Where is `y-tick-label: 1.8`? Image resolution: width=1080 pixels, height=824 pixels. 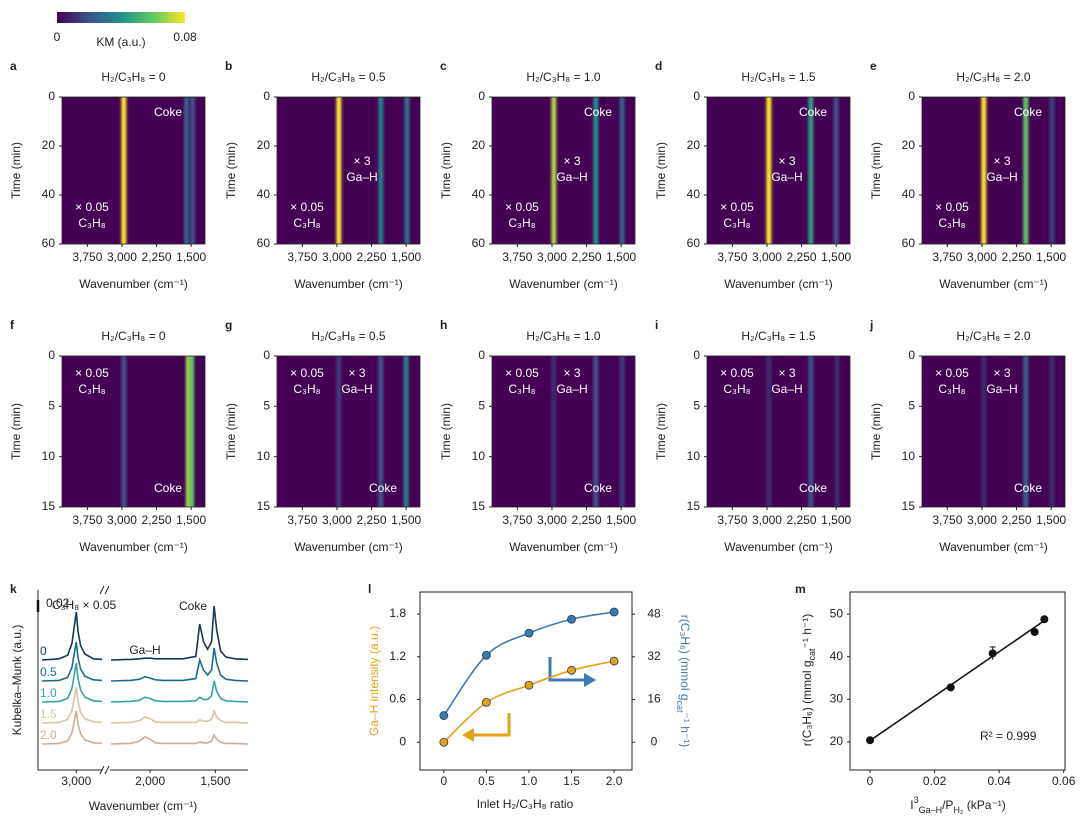 y-tick-label: 1.8 is located at coordinates (397, 613).